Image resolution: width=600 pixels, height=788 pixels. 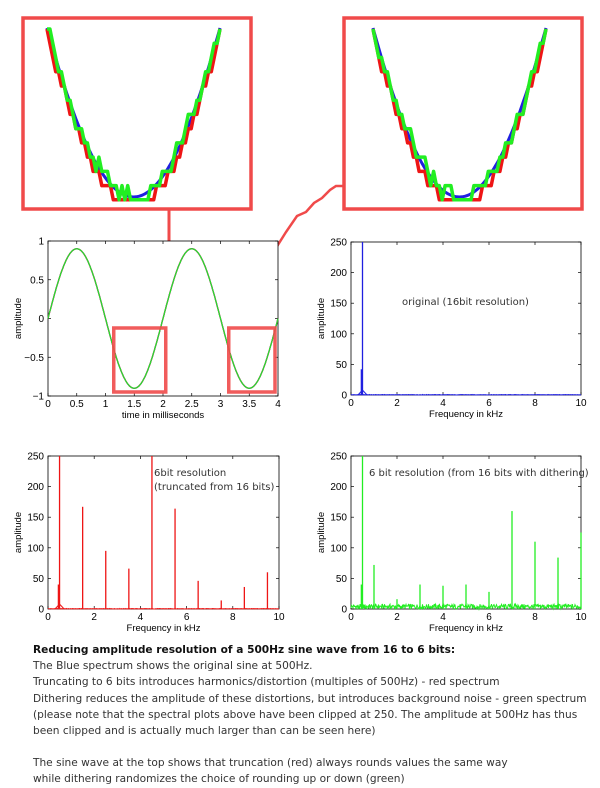 I want to click on x-tick-label: 1, so click(x=106, y=404).